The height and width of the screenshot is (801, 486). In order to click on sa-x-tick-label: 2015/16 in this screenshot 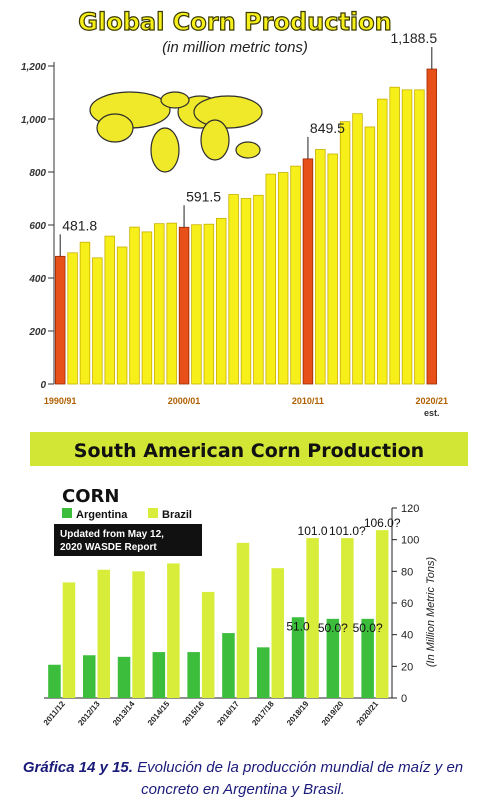, I will do `click(194, 713)`.